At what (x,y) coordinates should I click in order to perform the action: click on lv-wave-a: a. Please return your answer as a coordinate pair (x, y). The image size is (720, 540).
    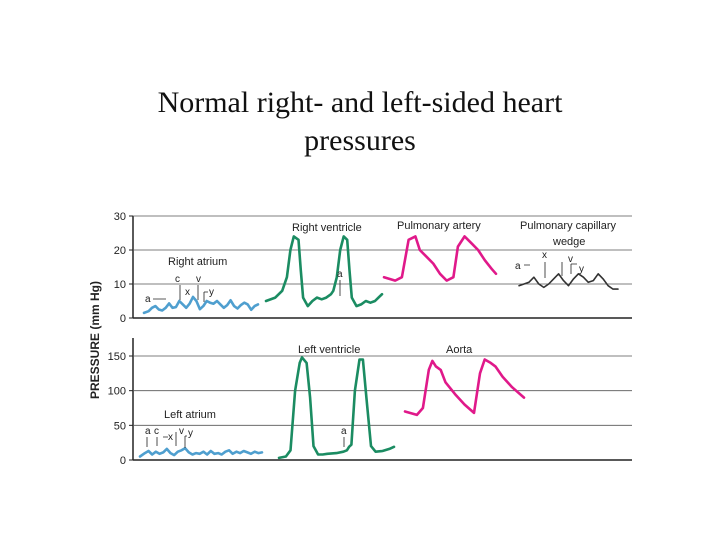
    Looking at the image, I should click on (344, 431).